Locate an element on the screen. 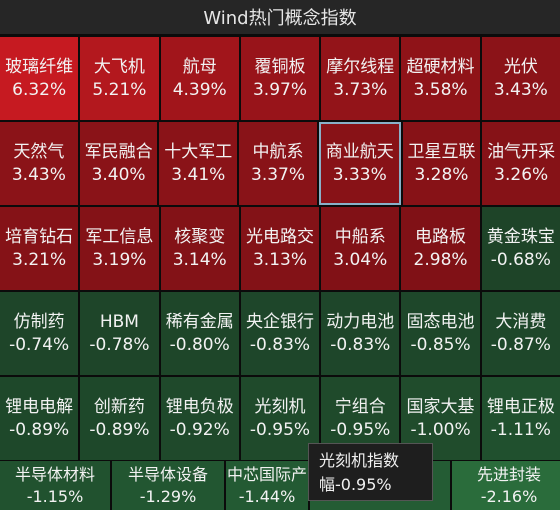 The width and height of the screenshot is (560, 510). concept-name: 油气开采 is located at coordinates (521, 151).